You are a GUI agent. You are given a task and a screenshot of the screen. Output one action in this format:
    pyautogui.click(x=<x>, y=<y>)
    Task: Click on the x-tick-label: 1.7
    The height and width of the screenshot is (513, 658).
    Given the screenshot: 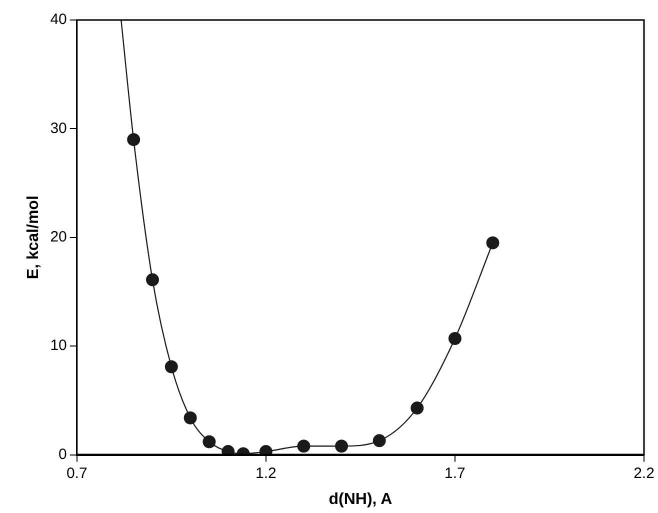 What is the action you would take?
    pyautogui.click(x=455, y=473)
    